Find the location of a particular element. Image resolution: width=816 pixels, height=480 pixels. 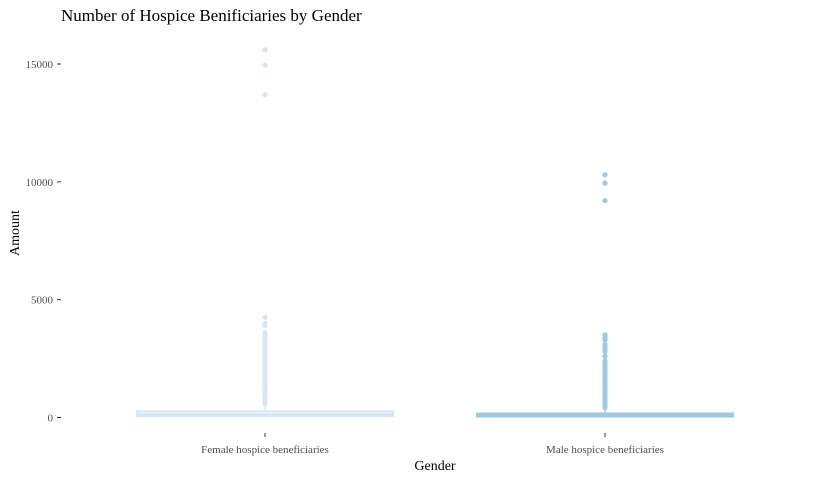

y-axis-title: Amount is located at coordinates (15, 233).